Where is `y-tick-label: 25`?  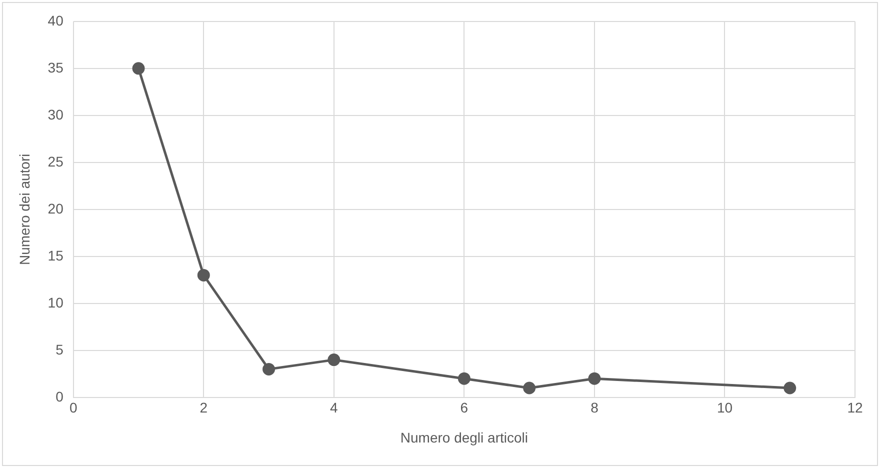
y-tick-label: 25 is located at coordinates (56, 161).